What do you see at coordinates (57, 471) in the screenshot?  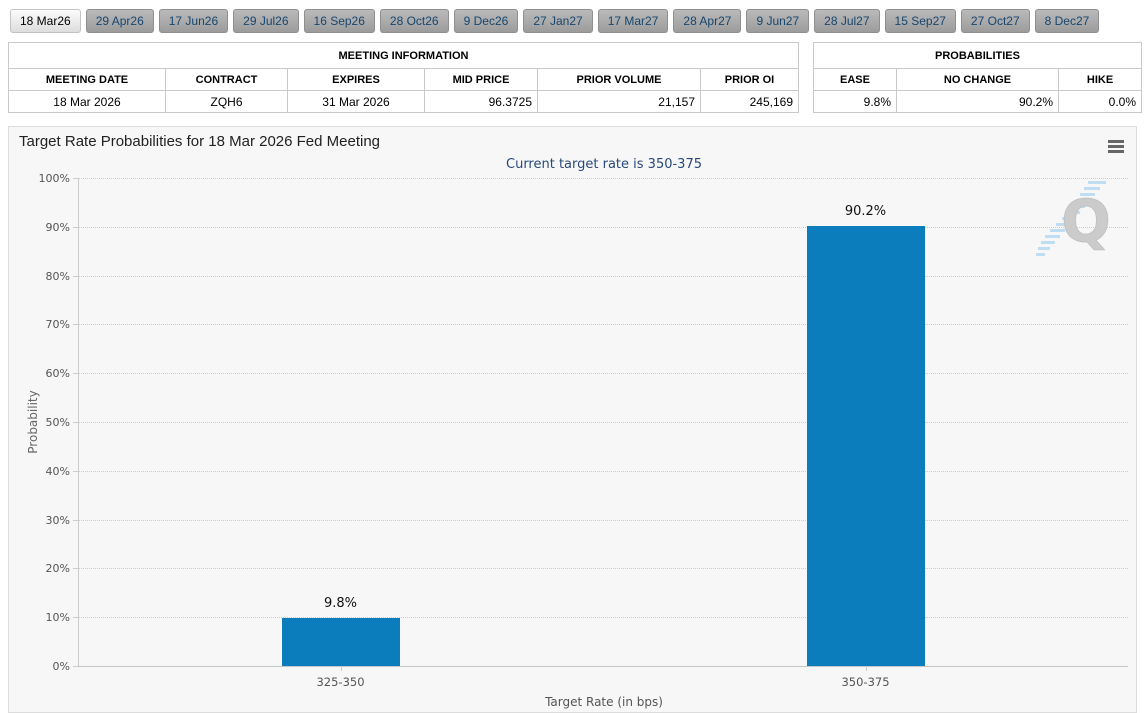 I see `y-axis-tick-label: 40%` at bounding box center [57, 471].